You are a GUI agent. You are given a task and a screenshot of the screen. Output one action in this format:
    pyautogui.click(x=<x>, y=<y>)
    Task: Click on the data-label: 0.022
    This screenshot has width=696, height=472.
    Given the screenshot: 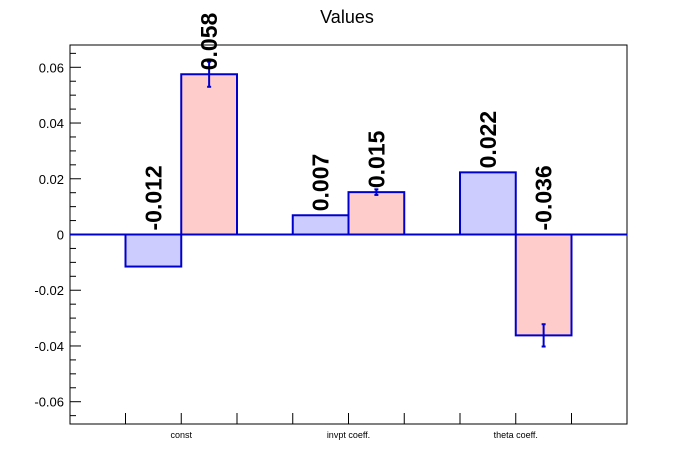 What is the action you would take?
    pyautogui.click(x=488, y=140)
    